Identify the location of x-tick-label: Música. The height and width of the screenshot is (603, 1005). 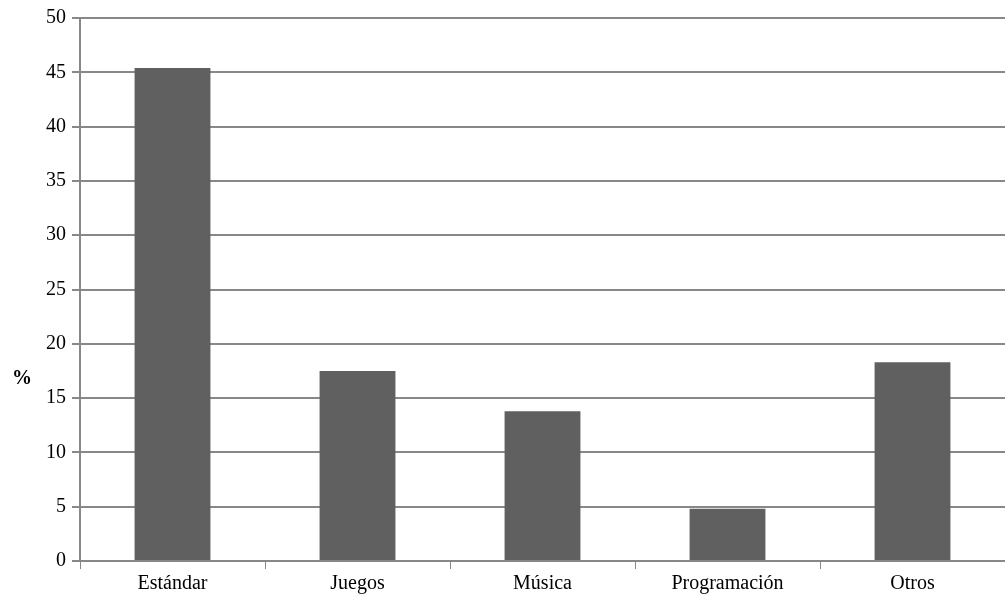
(543, 582).